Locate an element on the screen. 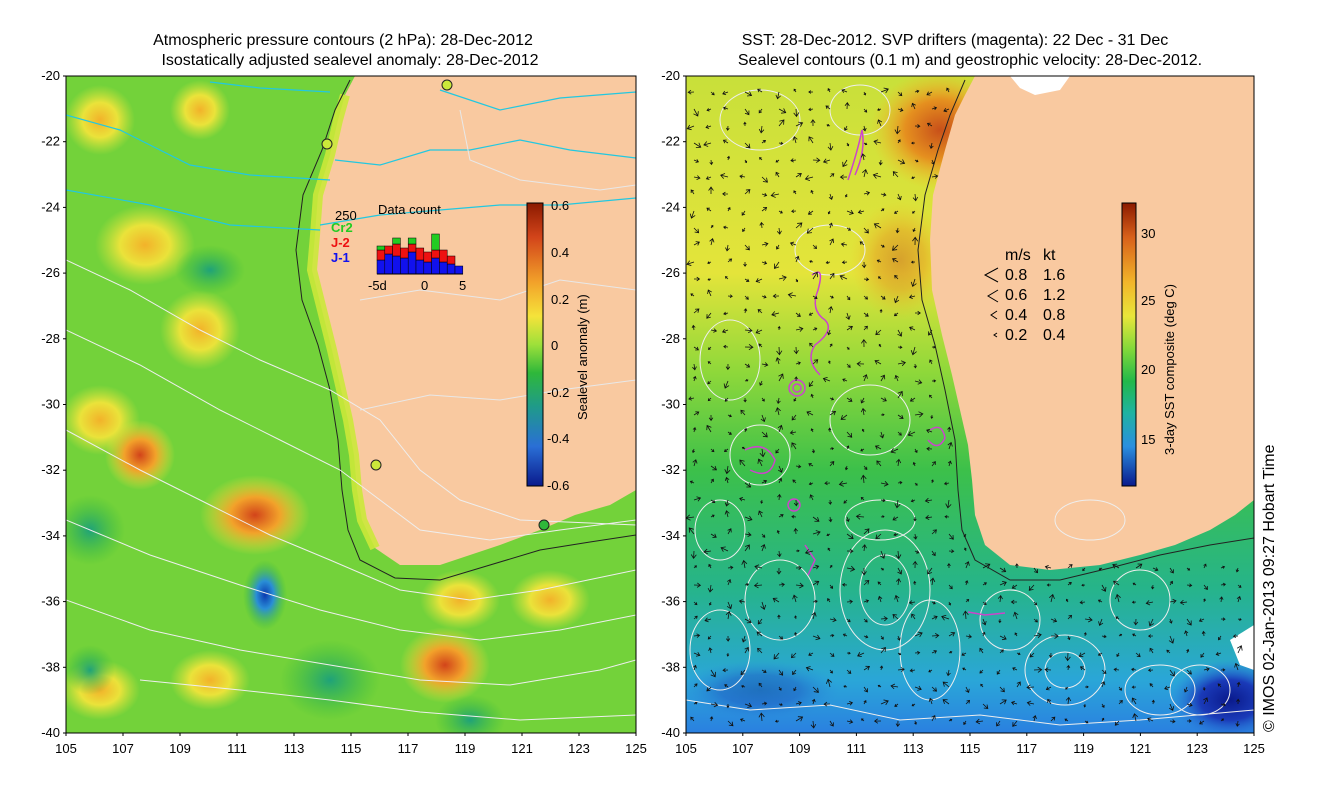 This screenshot has width=1320, height=810. lon-label-R-4: 113 is located at coordinates (913, 748).